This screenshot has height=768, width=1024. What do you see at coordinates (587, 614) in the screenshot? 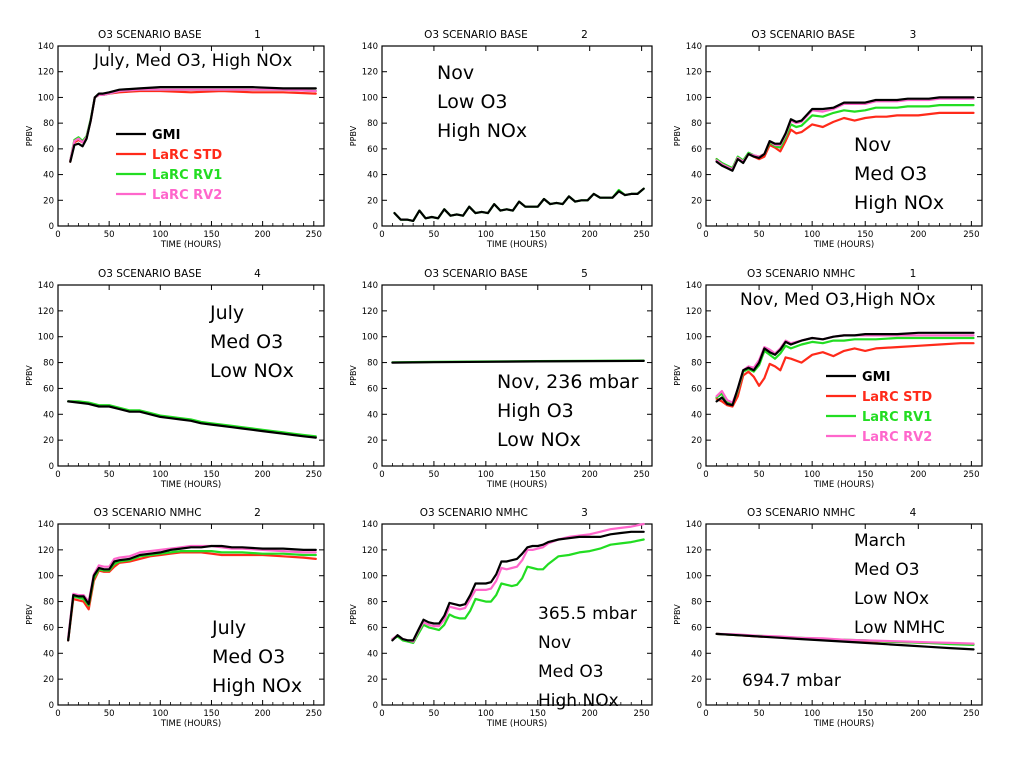
I see `annotation: 365.5 mbar` at bounding box center [587, 614].